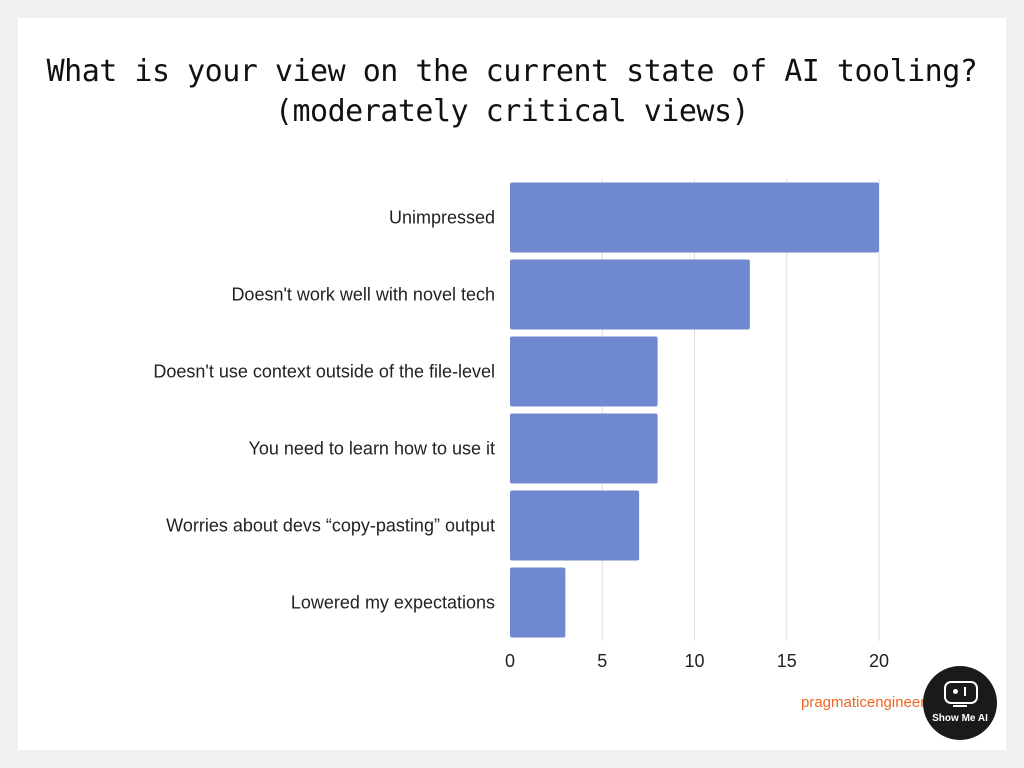 The width and height of the screenshot is (1024, 768). What do you see at coordinates (602, 661) in the screenshot?
I see `x-tick-label-5: 5` at bounding box center [602, 661].